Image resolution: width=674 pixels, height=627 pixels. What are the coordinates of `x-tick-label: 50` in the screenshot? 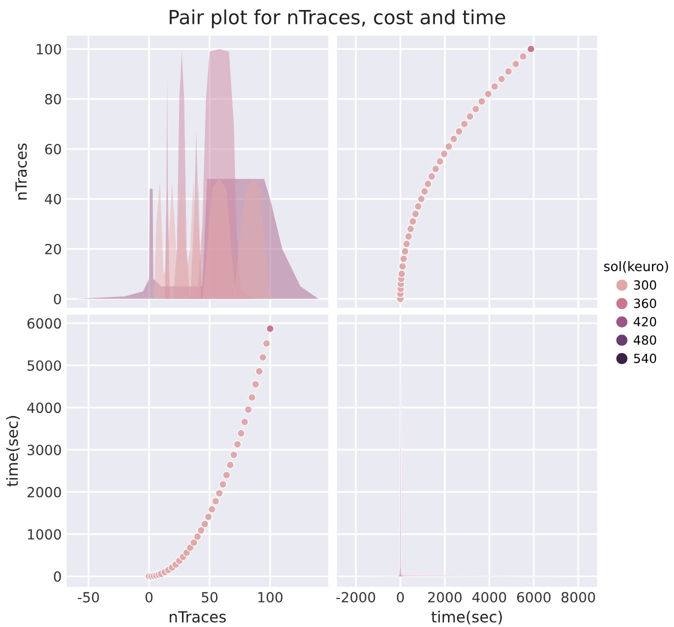 It's located at (210, 597).